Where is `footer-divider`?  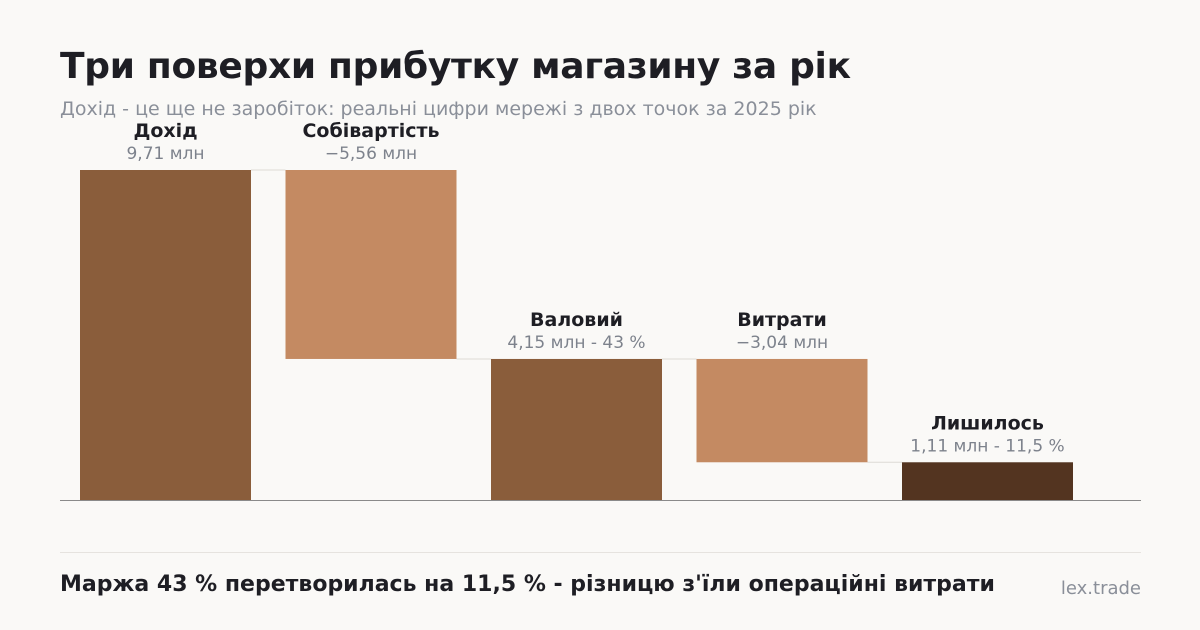 footer-divider is located at coordinates (600, 552).